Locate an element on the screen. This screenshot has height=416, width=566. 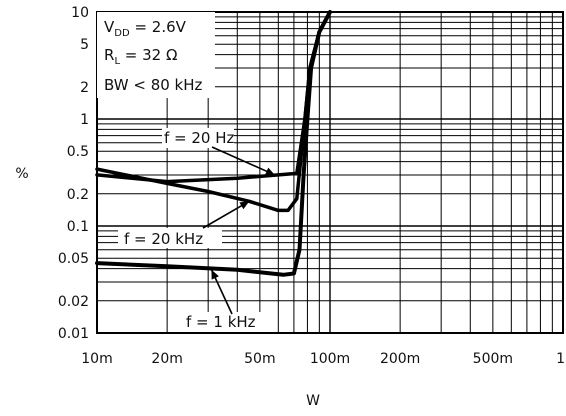
conditions-box is located at coordinates (156, 55).